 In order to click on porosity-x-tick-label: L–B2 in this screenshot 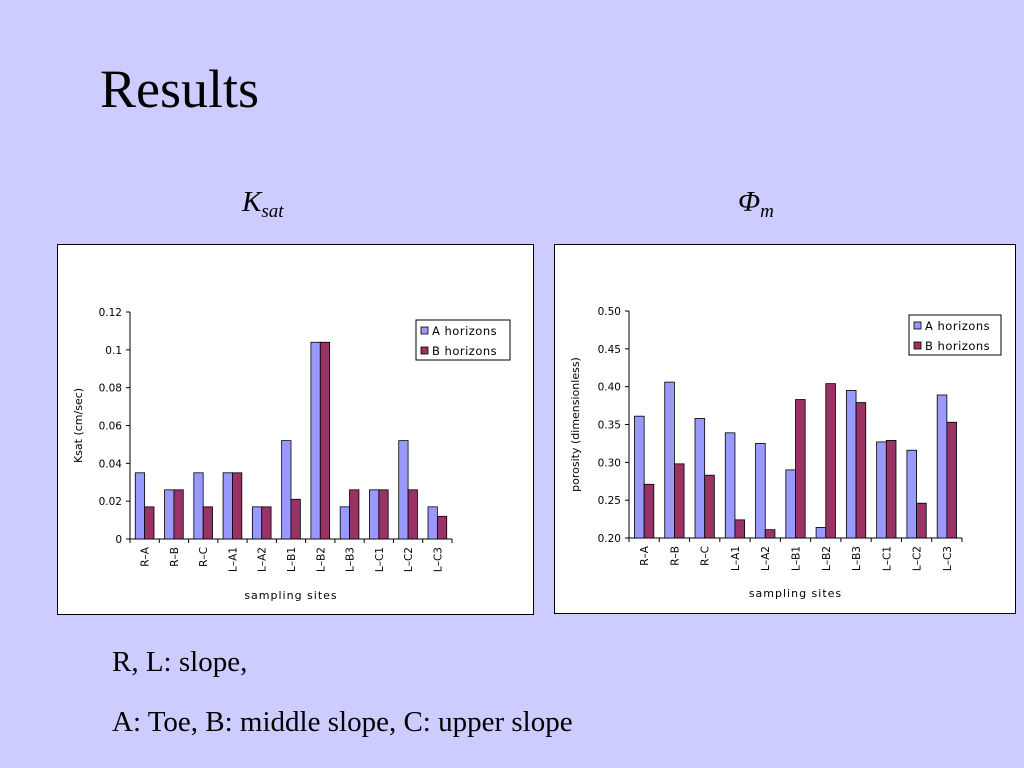, I will do `click(827, 558)`.